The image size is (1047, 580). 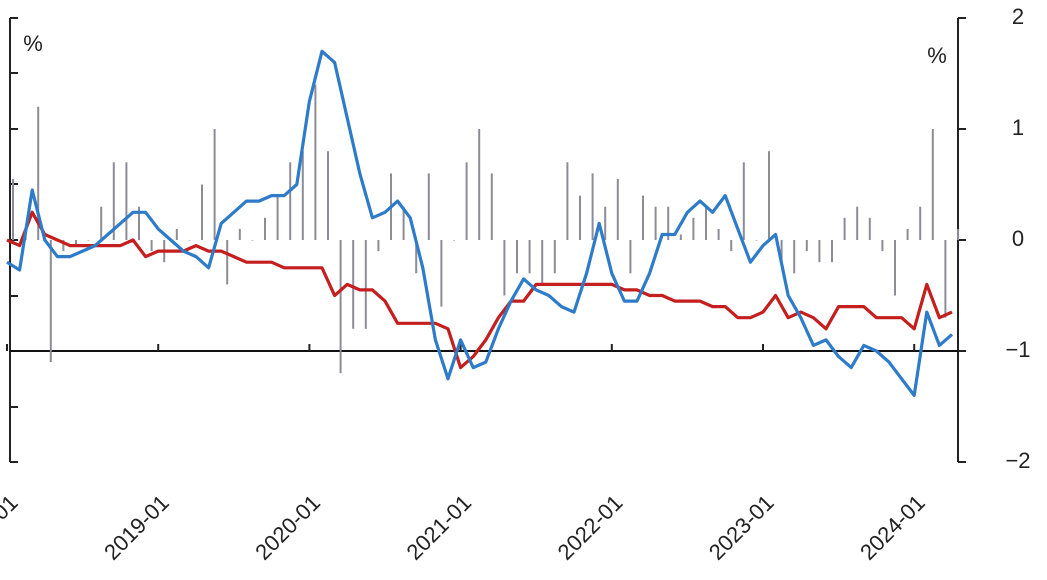 What do you see at coordinates (1017, 349) in the screenshot?
I see `y-tick-label: −1` at bounding box center [1017, 349].